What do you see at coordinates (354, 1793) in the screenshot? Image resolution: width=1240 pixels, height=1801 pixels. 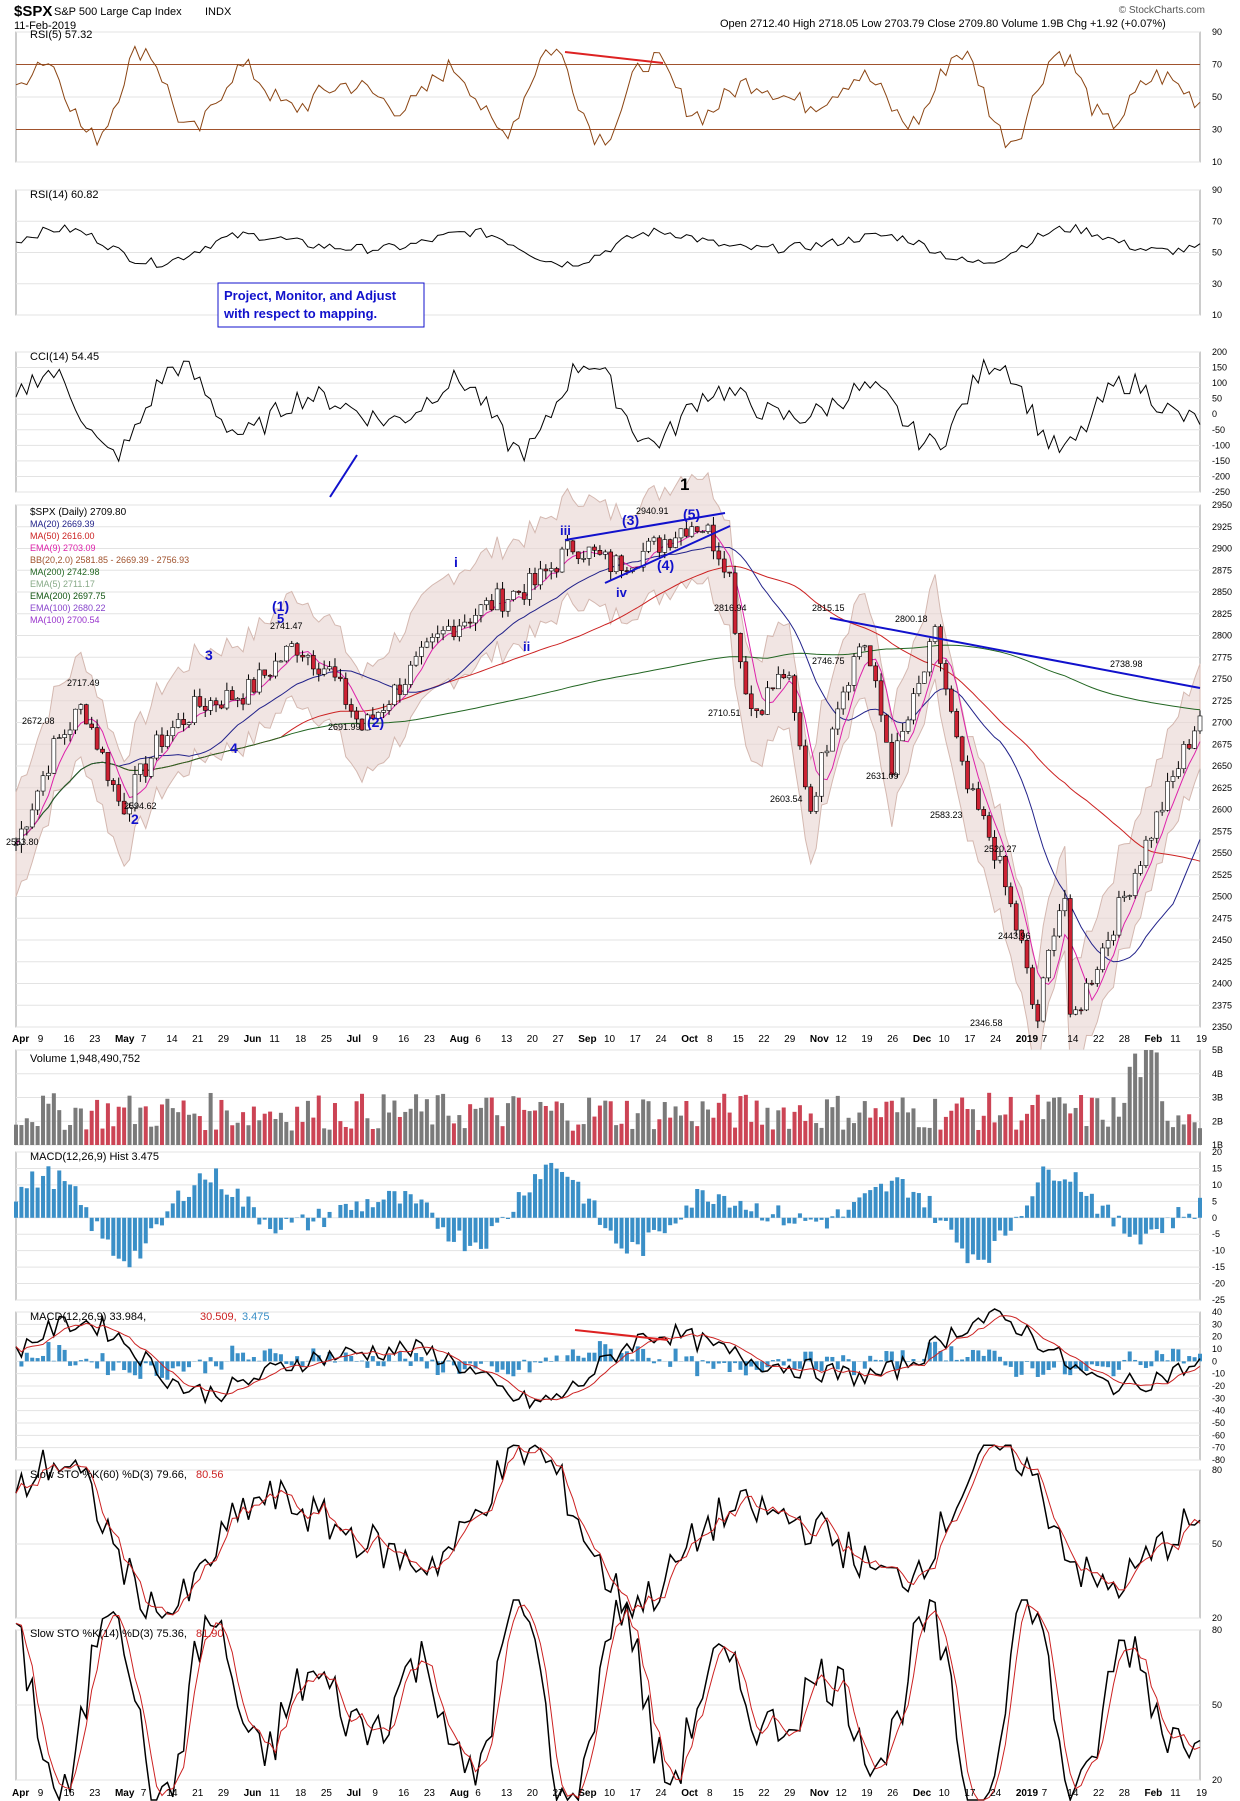 I see `x-tick-label: Jul` at bounding box center [354, 1793].